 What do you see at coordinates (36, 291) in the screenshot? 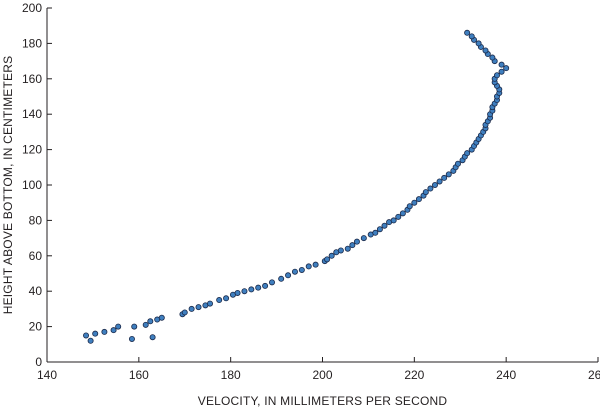
I see `y-tick-label: 40` at bounding box center [36, 291].